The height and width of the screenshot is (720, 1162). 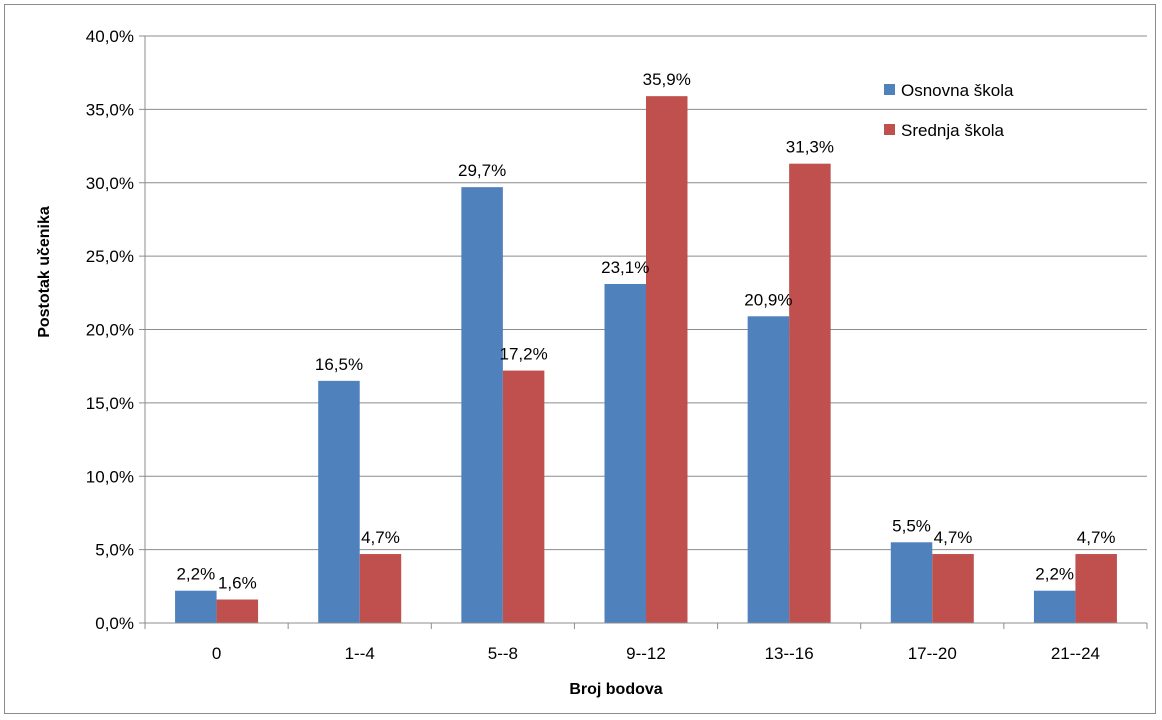 What do you see at coordinates (646, 653) in the screenshot?
I see `x-tick-label: 9--12` at bounding box center [646, 653].